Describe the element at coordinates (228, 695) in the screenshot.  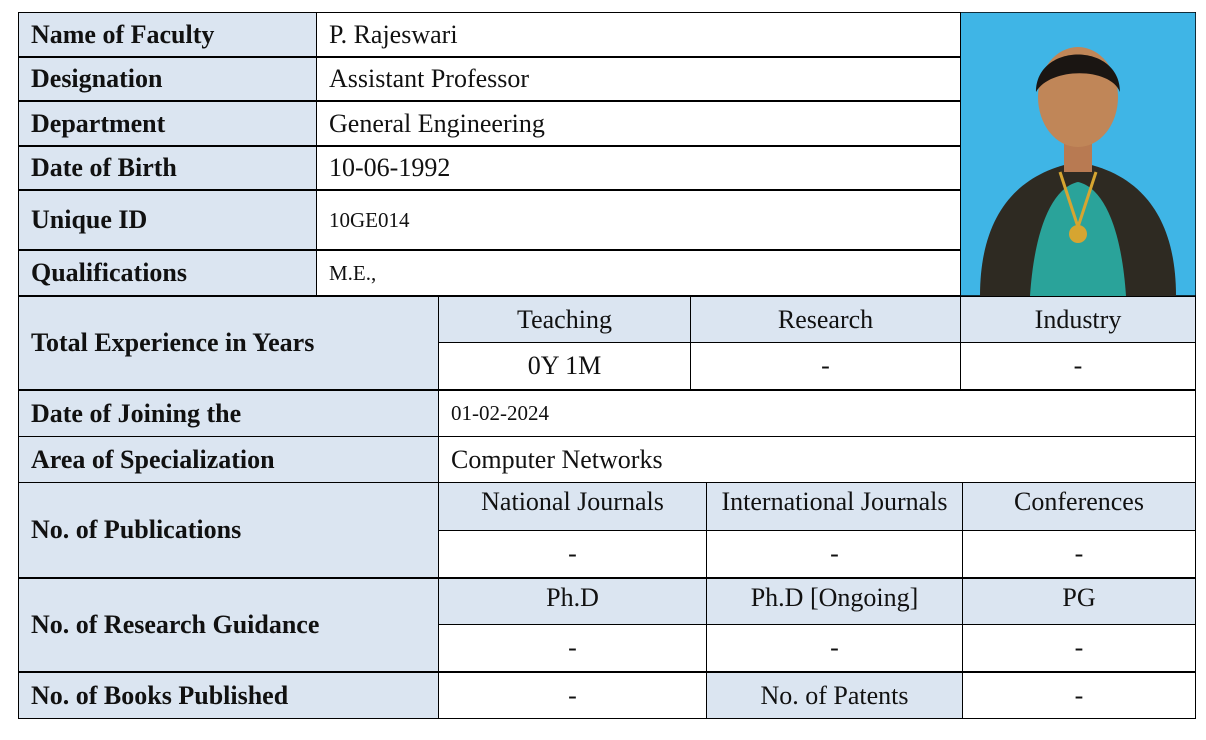
I see `field-label: No. of Books Published` at that location.